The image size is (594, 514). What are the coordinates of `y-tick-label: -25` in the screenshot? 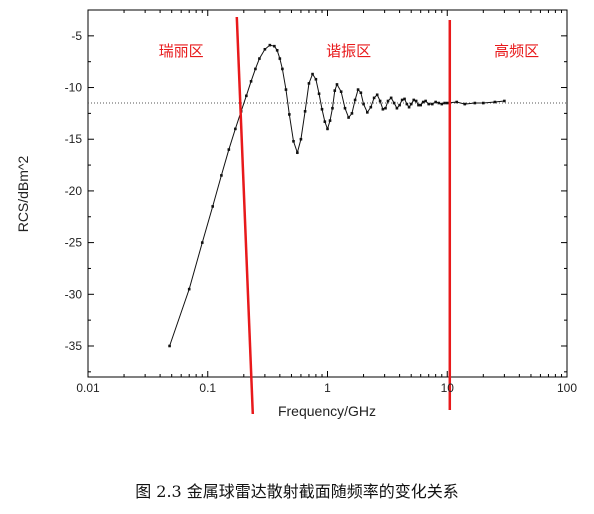 It's located at (74, 243).